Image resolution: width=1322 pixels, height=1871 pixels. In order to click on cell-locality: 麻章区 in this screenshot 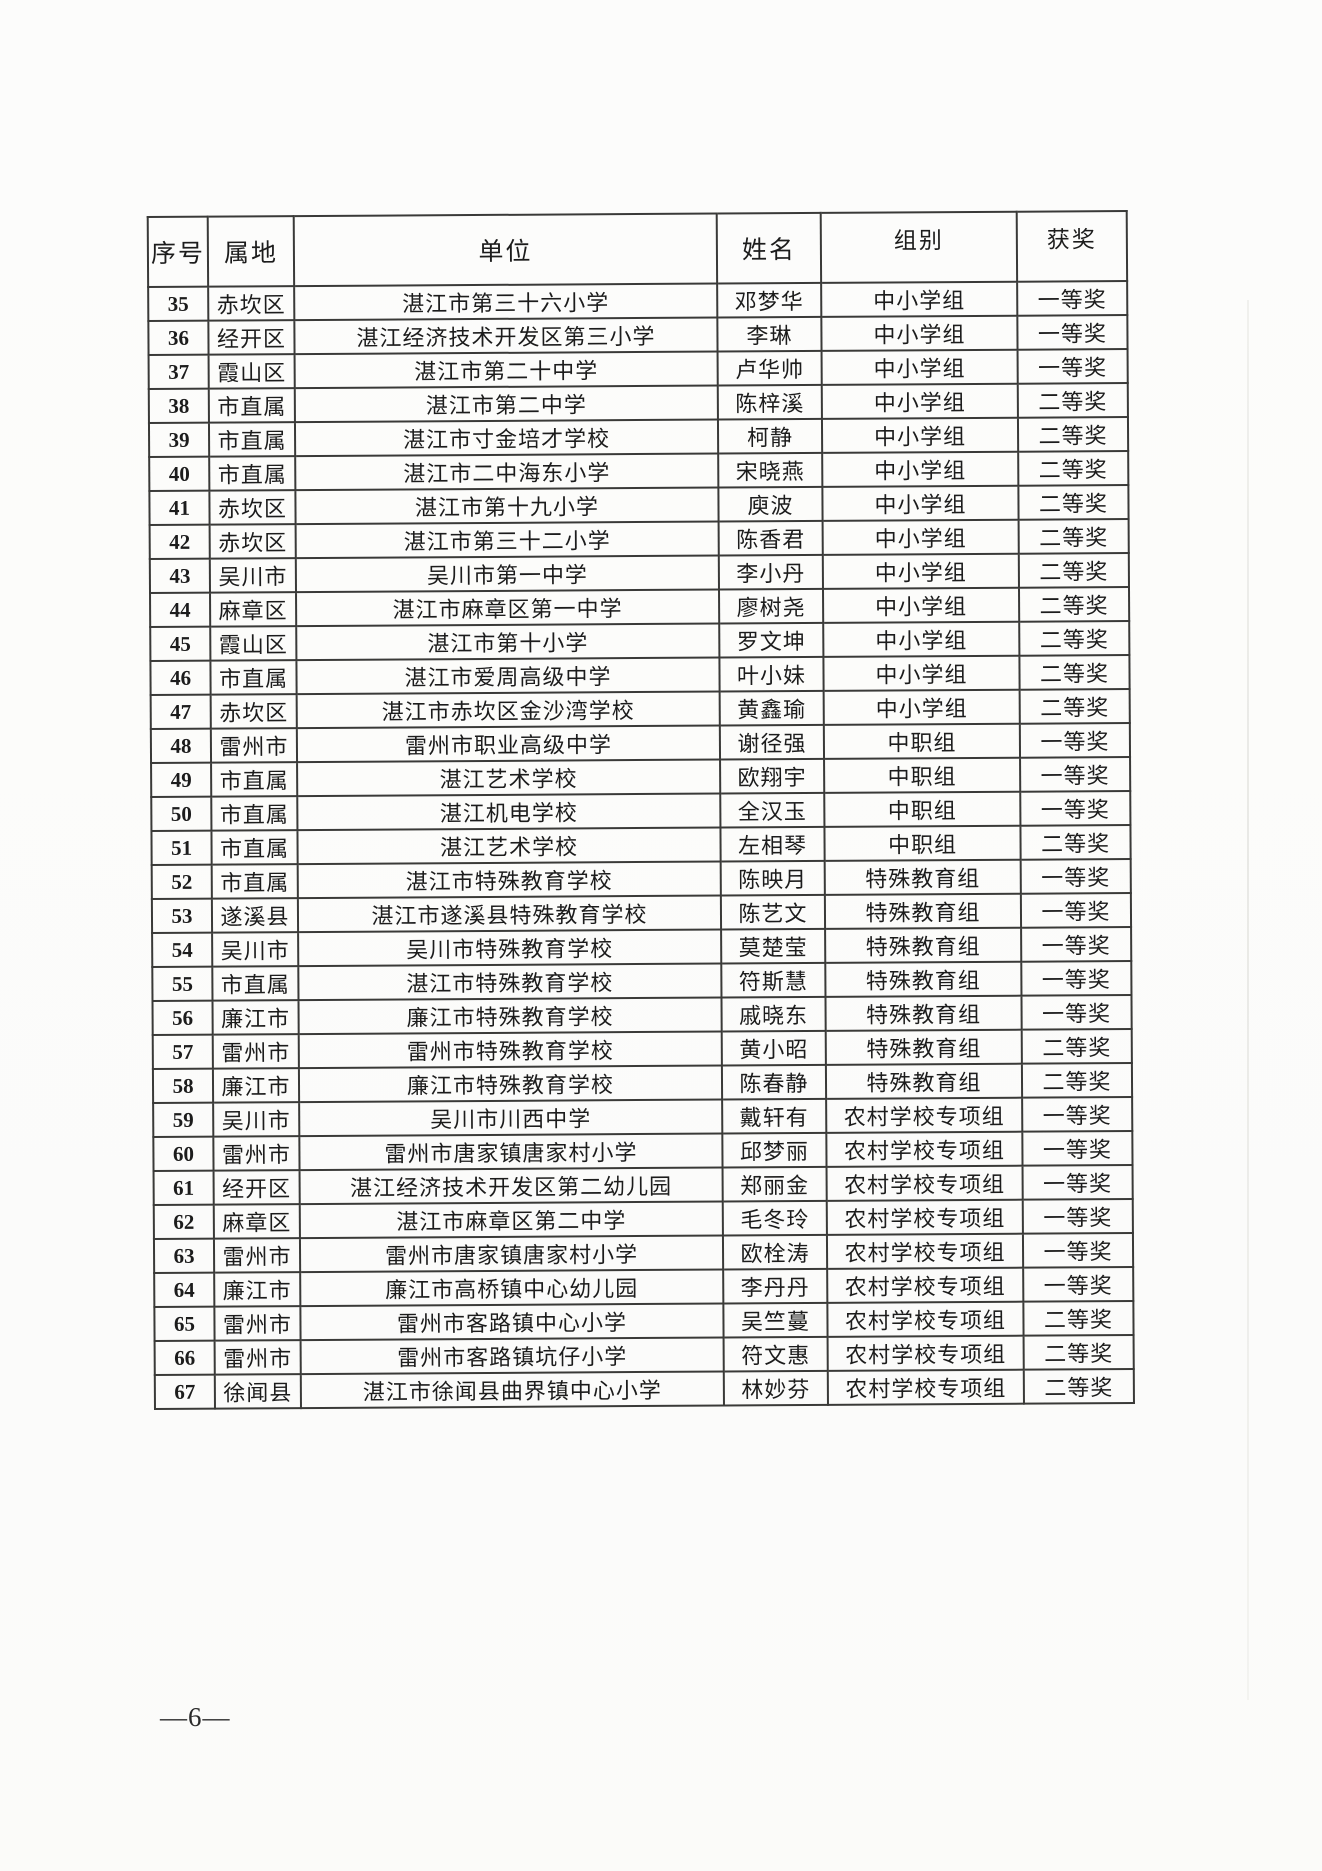, I will do `click(253, 609)`.